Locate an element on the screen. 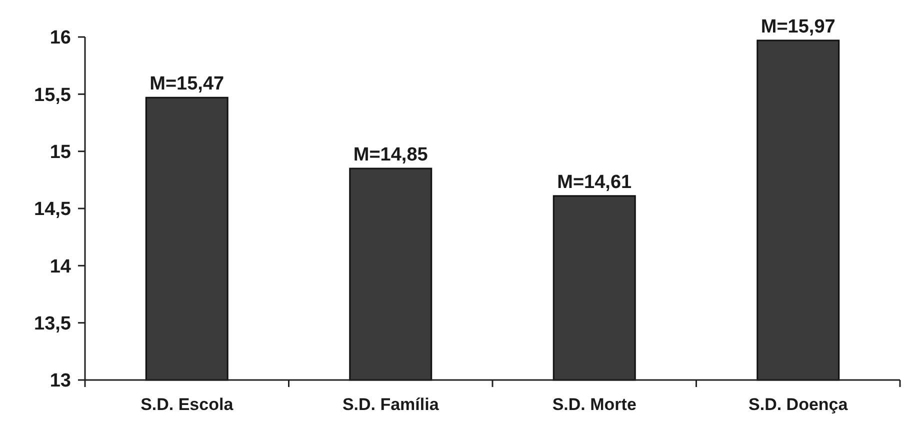  x-tick-label: S.D. Família is located at coordinates (391, 404).